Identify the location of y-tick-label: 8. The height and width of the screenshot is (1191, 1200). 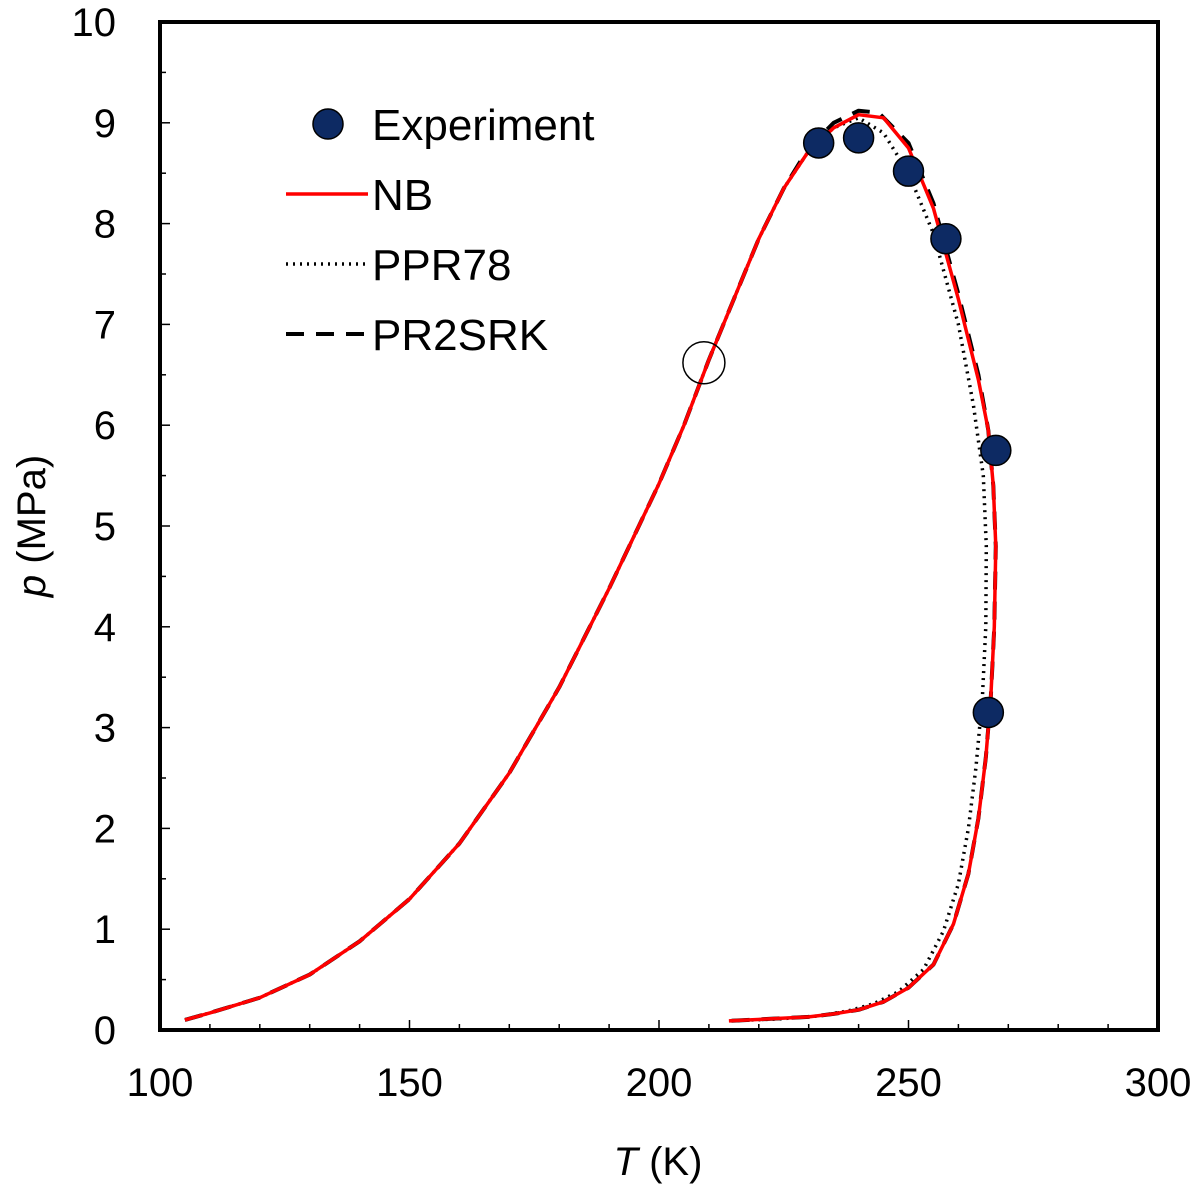
(105, 225).